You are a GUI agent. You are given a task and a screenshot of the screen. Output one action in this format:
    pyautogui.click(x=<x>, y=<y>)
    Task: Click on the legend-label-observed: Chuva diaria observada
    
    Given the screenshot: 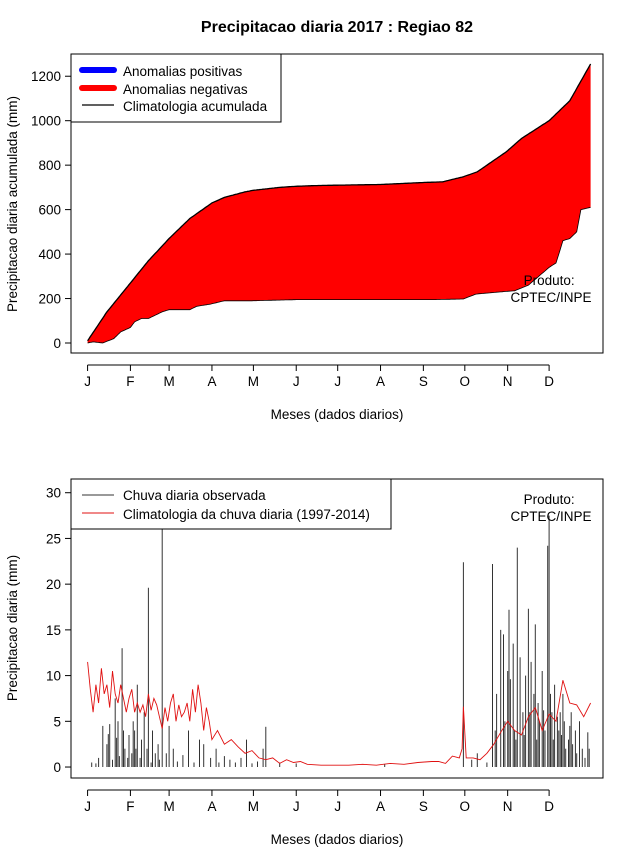 What is the action you would take?
    pyautogui.click(x=194, y=495)
    